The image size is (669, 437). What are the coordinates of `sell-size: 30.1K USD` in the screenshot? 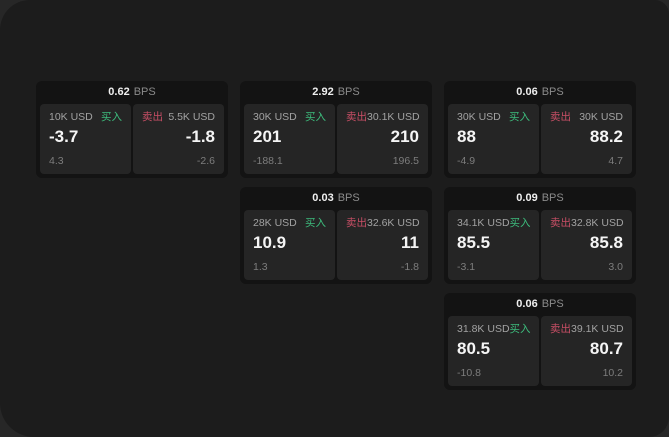 It's located at (393, 117).